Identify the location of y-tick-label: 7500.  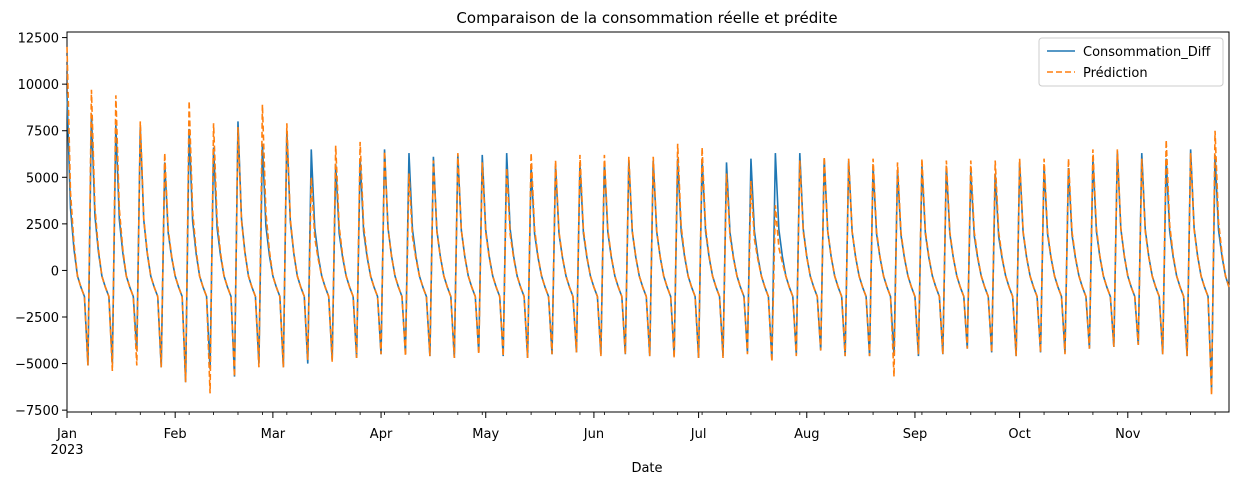
(42, 132).